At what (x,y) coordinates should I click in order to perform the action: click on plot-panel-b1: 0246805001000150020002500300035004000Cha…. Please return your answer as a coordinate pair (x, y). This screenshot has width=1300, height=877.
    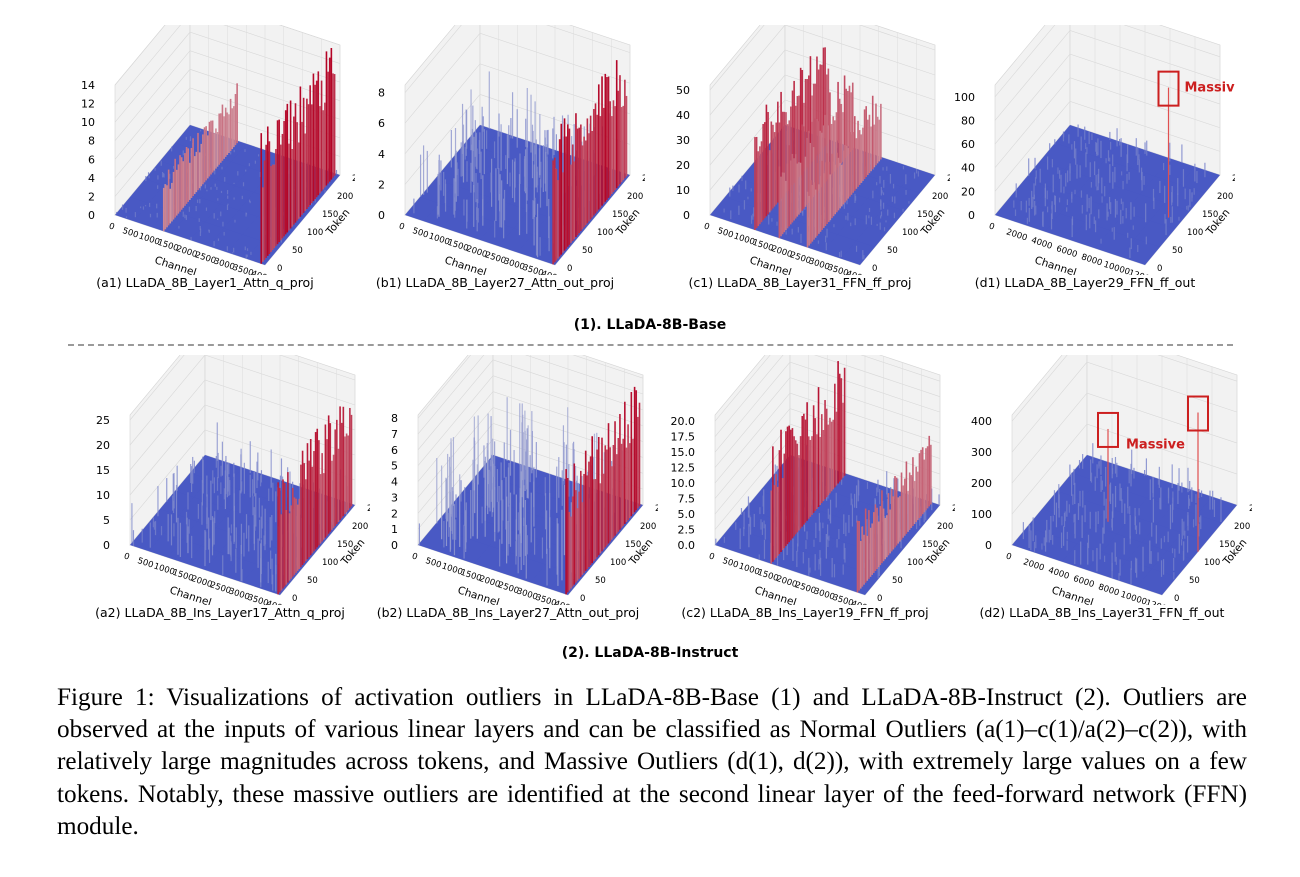
    Looking at the image, I should click on (495, 157).